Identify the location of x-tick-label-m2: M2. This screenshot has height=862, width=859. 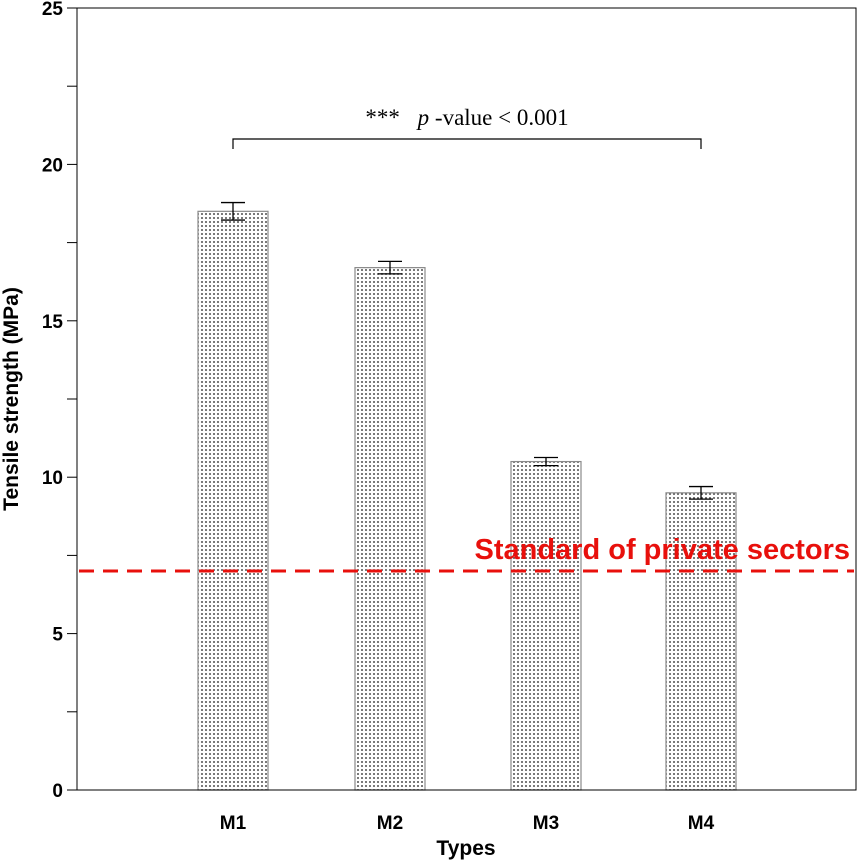
(390, 823).